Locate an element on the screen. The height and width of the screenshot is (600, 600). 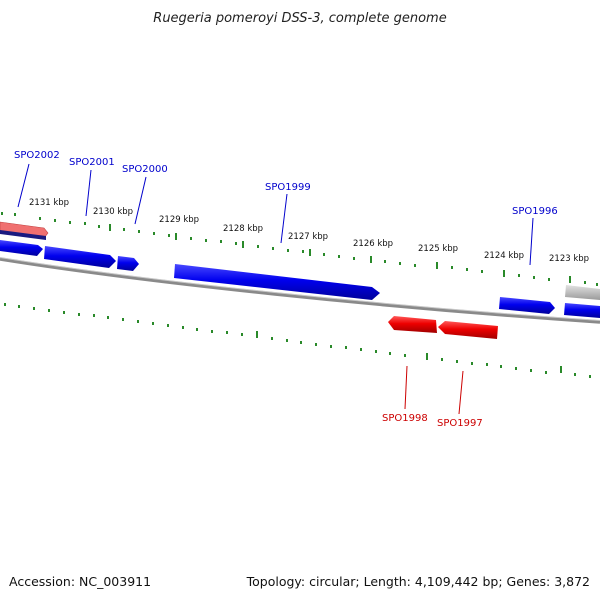
gene-arrow-gray-right-edge is located at coordinates (582, 292).